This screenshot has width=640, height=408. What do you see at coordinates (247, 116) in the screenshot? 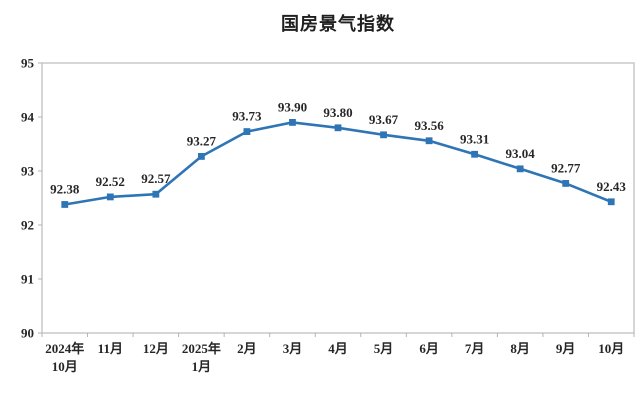
I see `data-point-label: 93.73` at bounding box center [247, 116].